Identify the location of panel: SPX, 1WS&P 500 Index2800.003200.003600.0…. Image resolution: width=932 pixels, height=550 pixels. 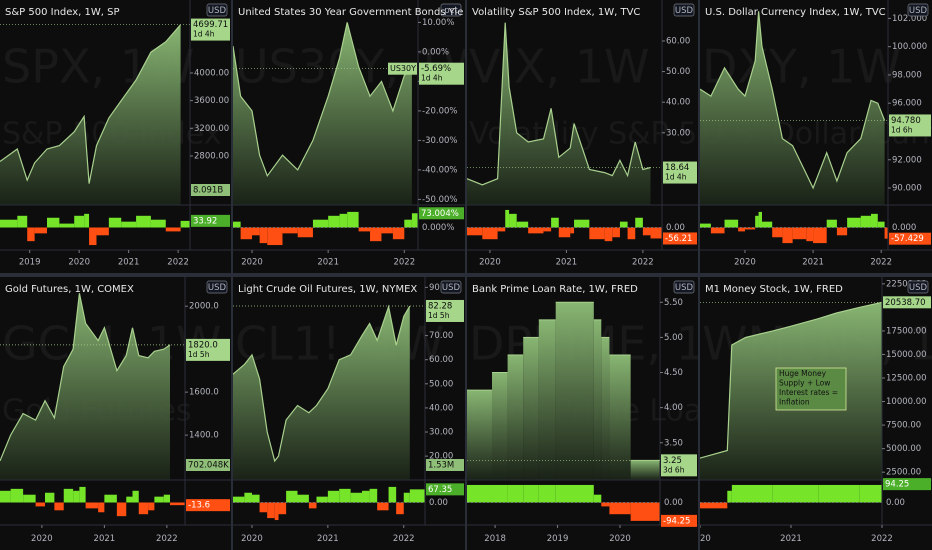
(115, 134).